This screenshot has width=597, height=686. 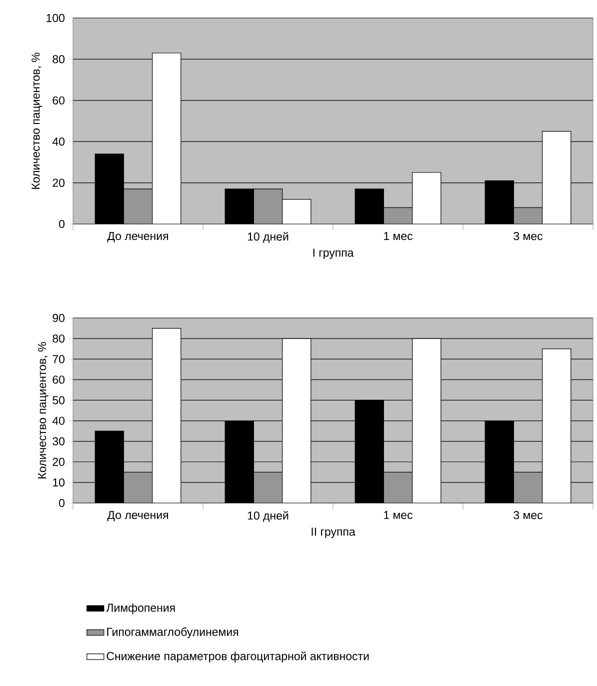 I want to click on legend-label: Гипогаммаглобулинемия, so click(x=172, y=632).